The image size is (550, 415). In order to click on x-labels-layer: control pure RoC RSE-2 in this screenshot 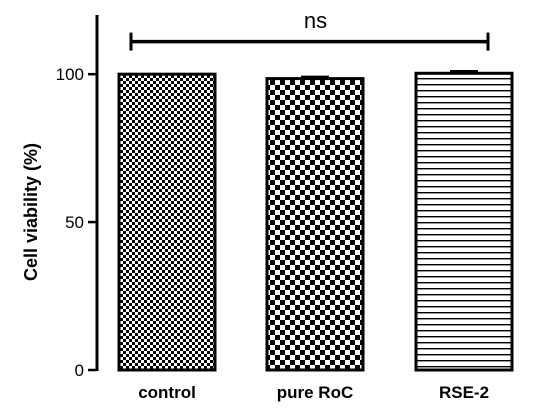, I will do `click(313, 392)`.